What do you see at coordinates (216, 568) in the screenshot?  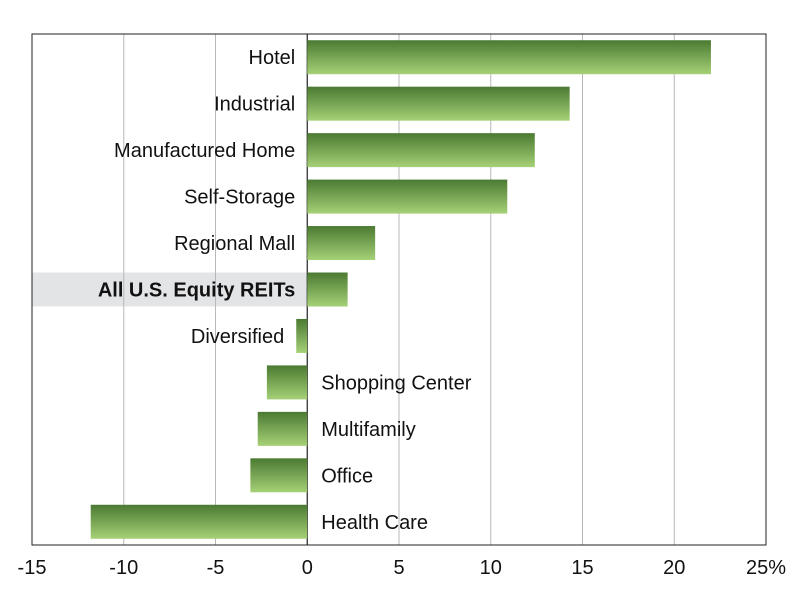 I see `x-tick-label: -5` at bounding box center [216, 568].